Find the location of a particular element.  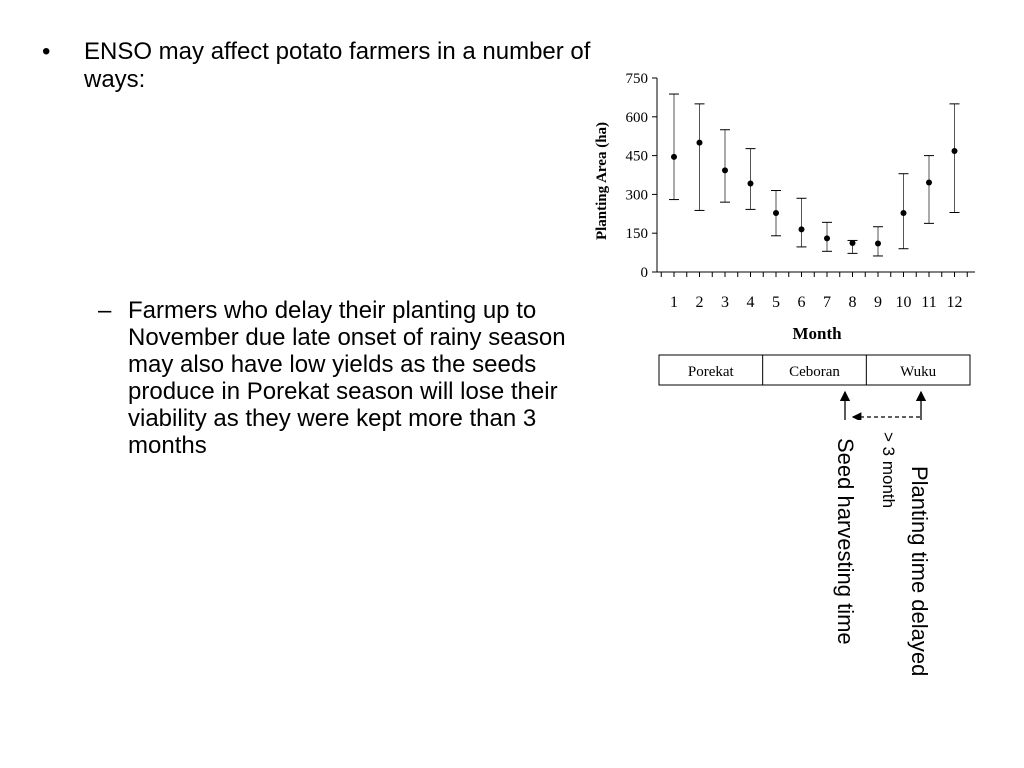

annotation-seed-harvesting: Seed harvesting time is located at coordinates (845, 541).